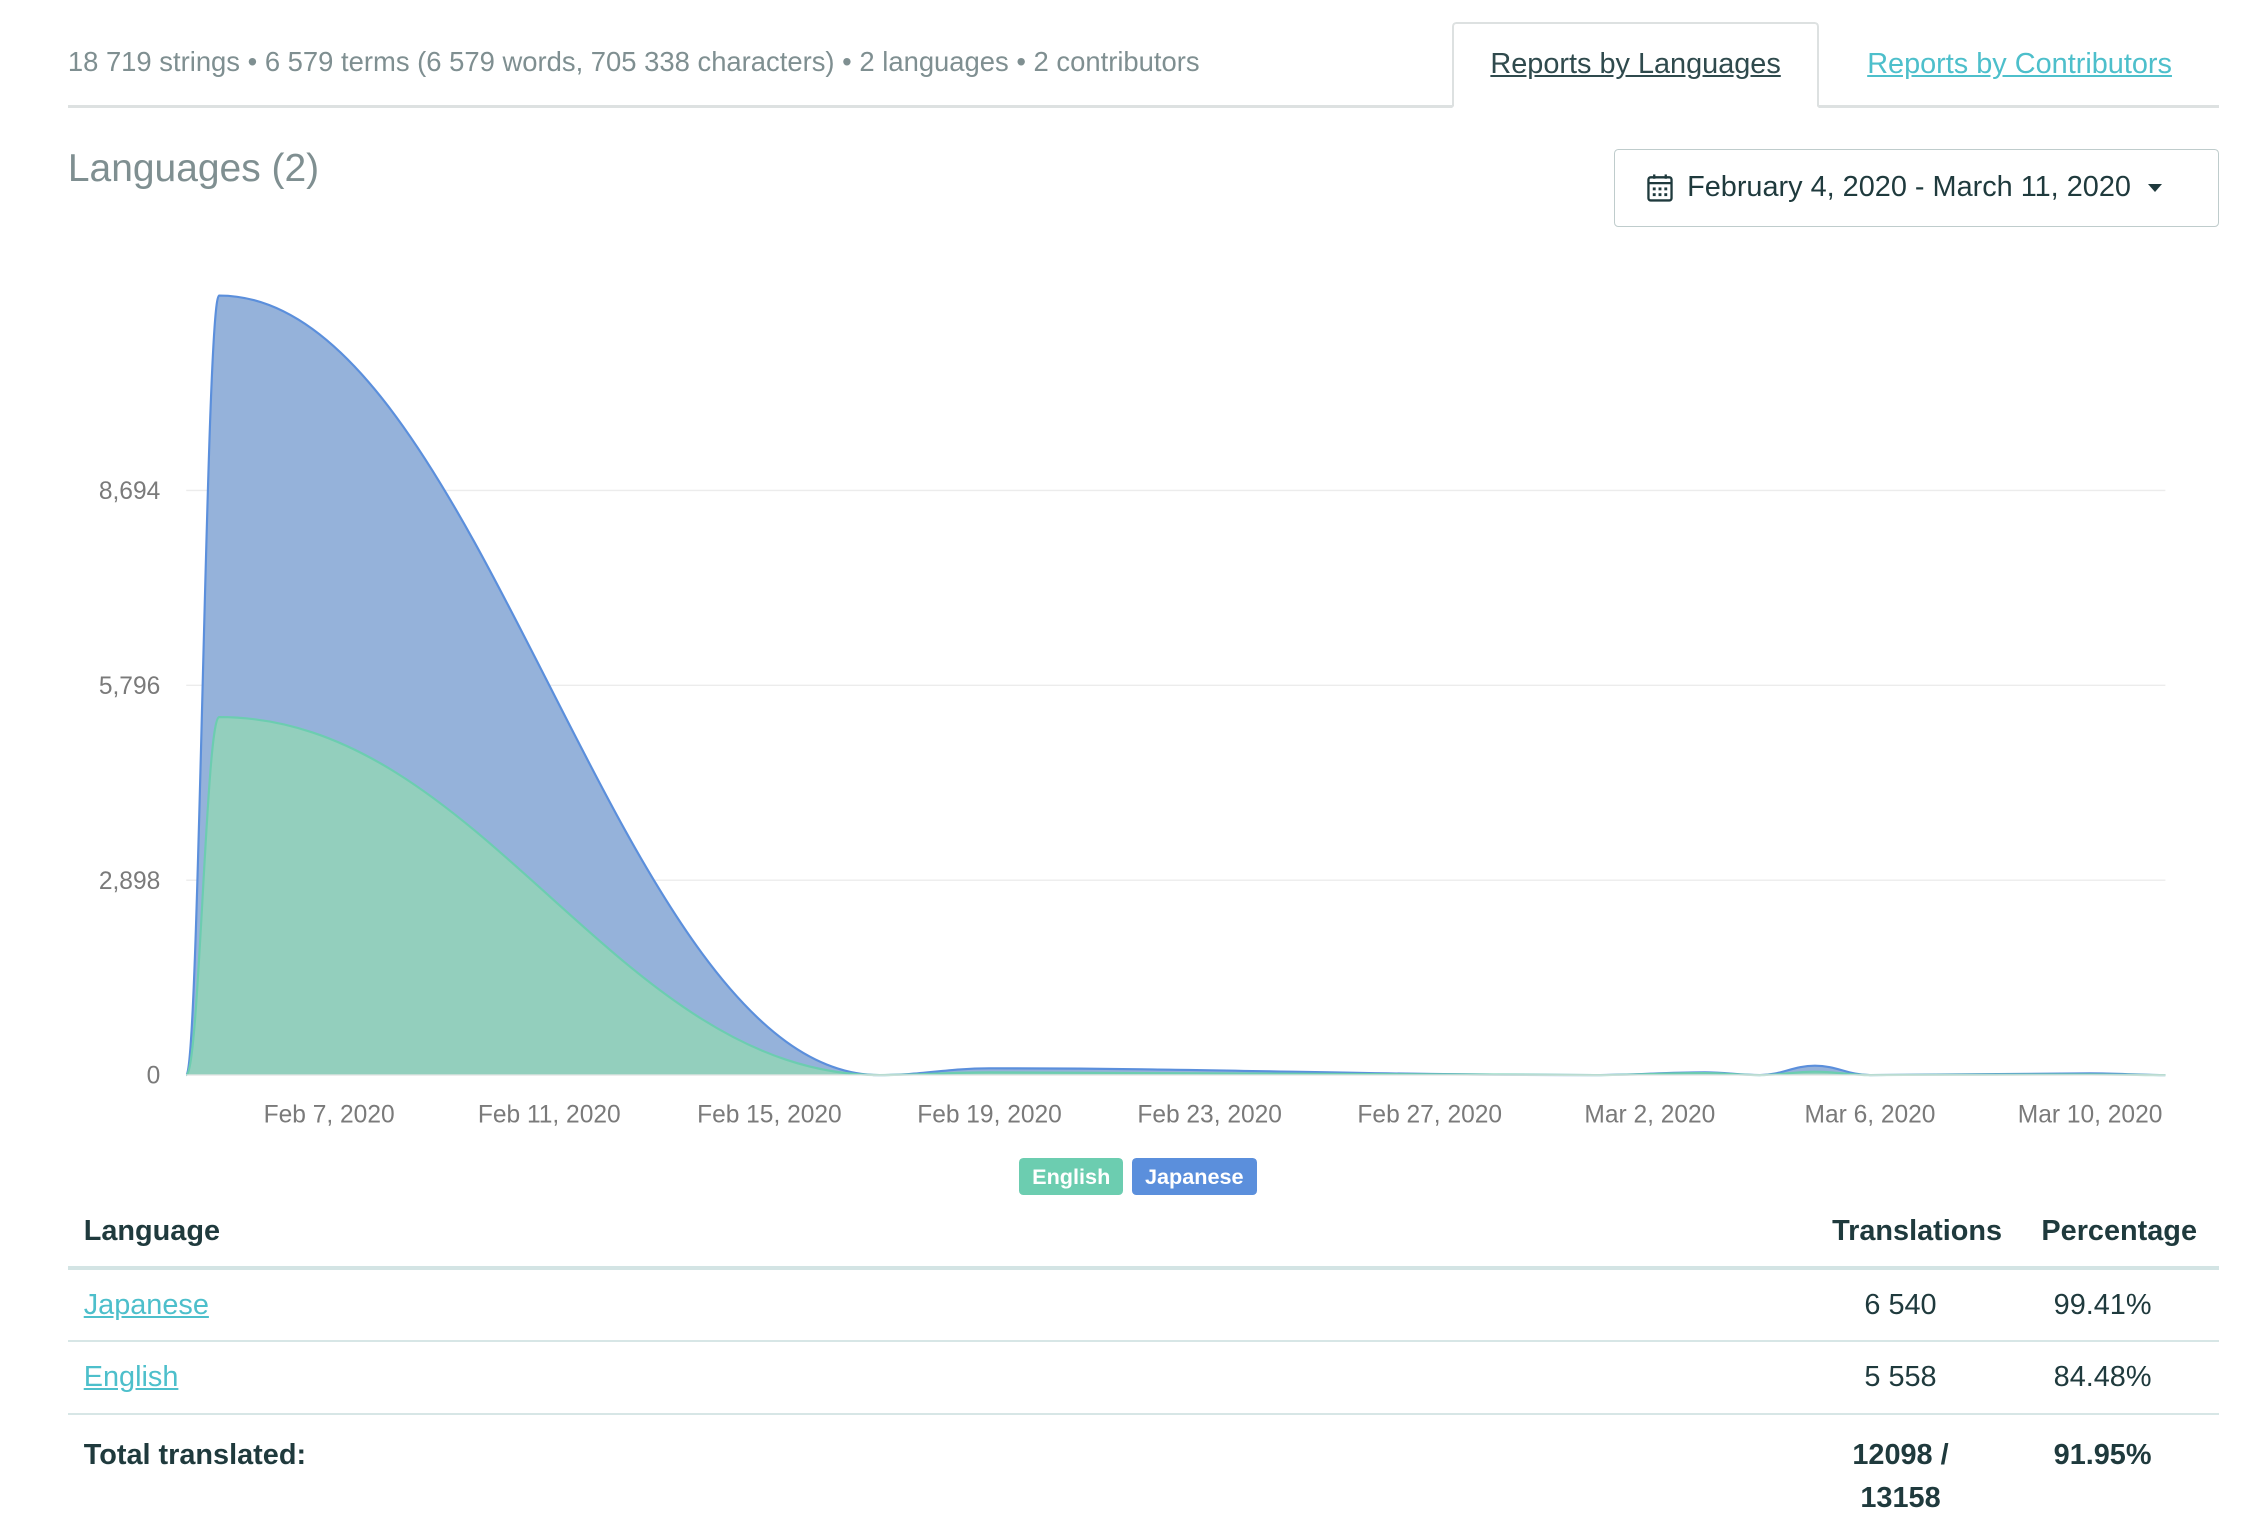 This screenshot has width=2252, height=1539. Describe the element at coordinates (1917, 1476) in the screenshot. I see `total-translations: 12098 / 13158` at that location.